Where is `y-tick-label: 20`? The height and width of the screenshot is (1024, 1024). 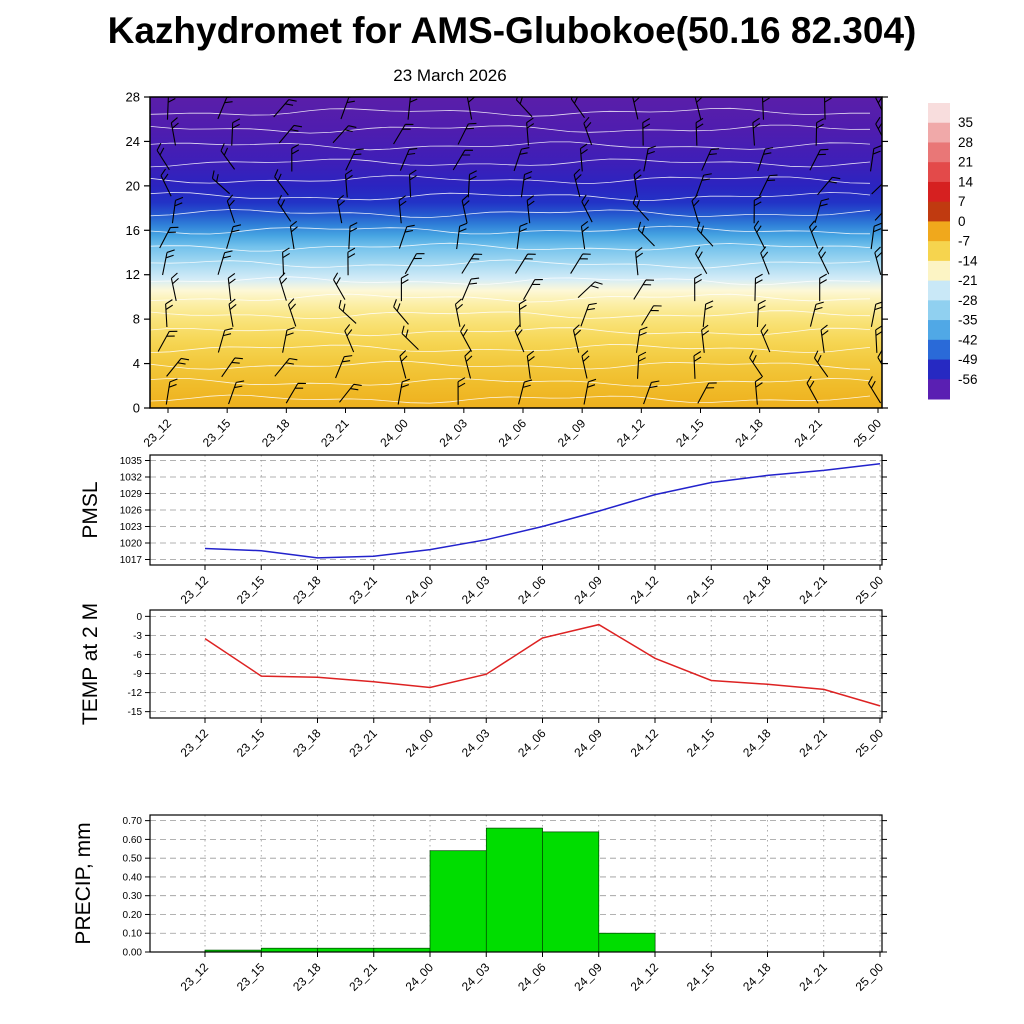
y-tick-label: 20 is located at coordinates (133, 185).